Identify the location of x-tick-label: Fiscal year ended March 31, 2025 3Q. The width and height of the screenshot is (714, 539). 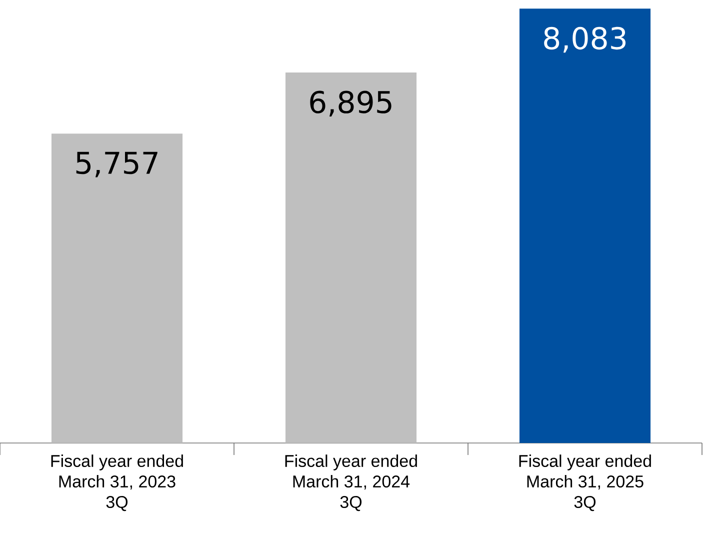
(585, 483).